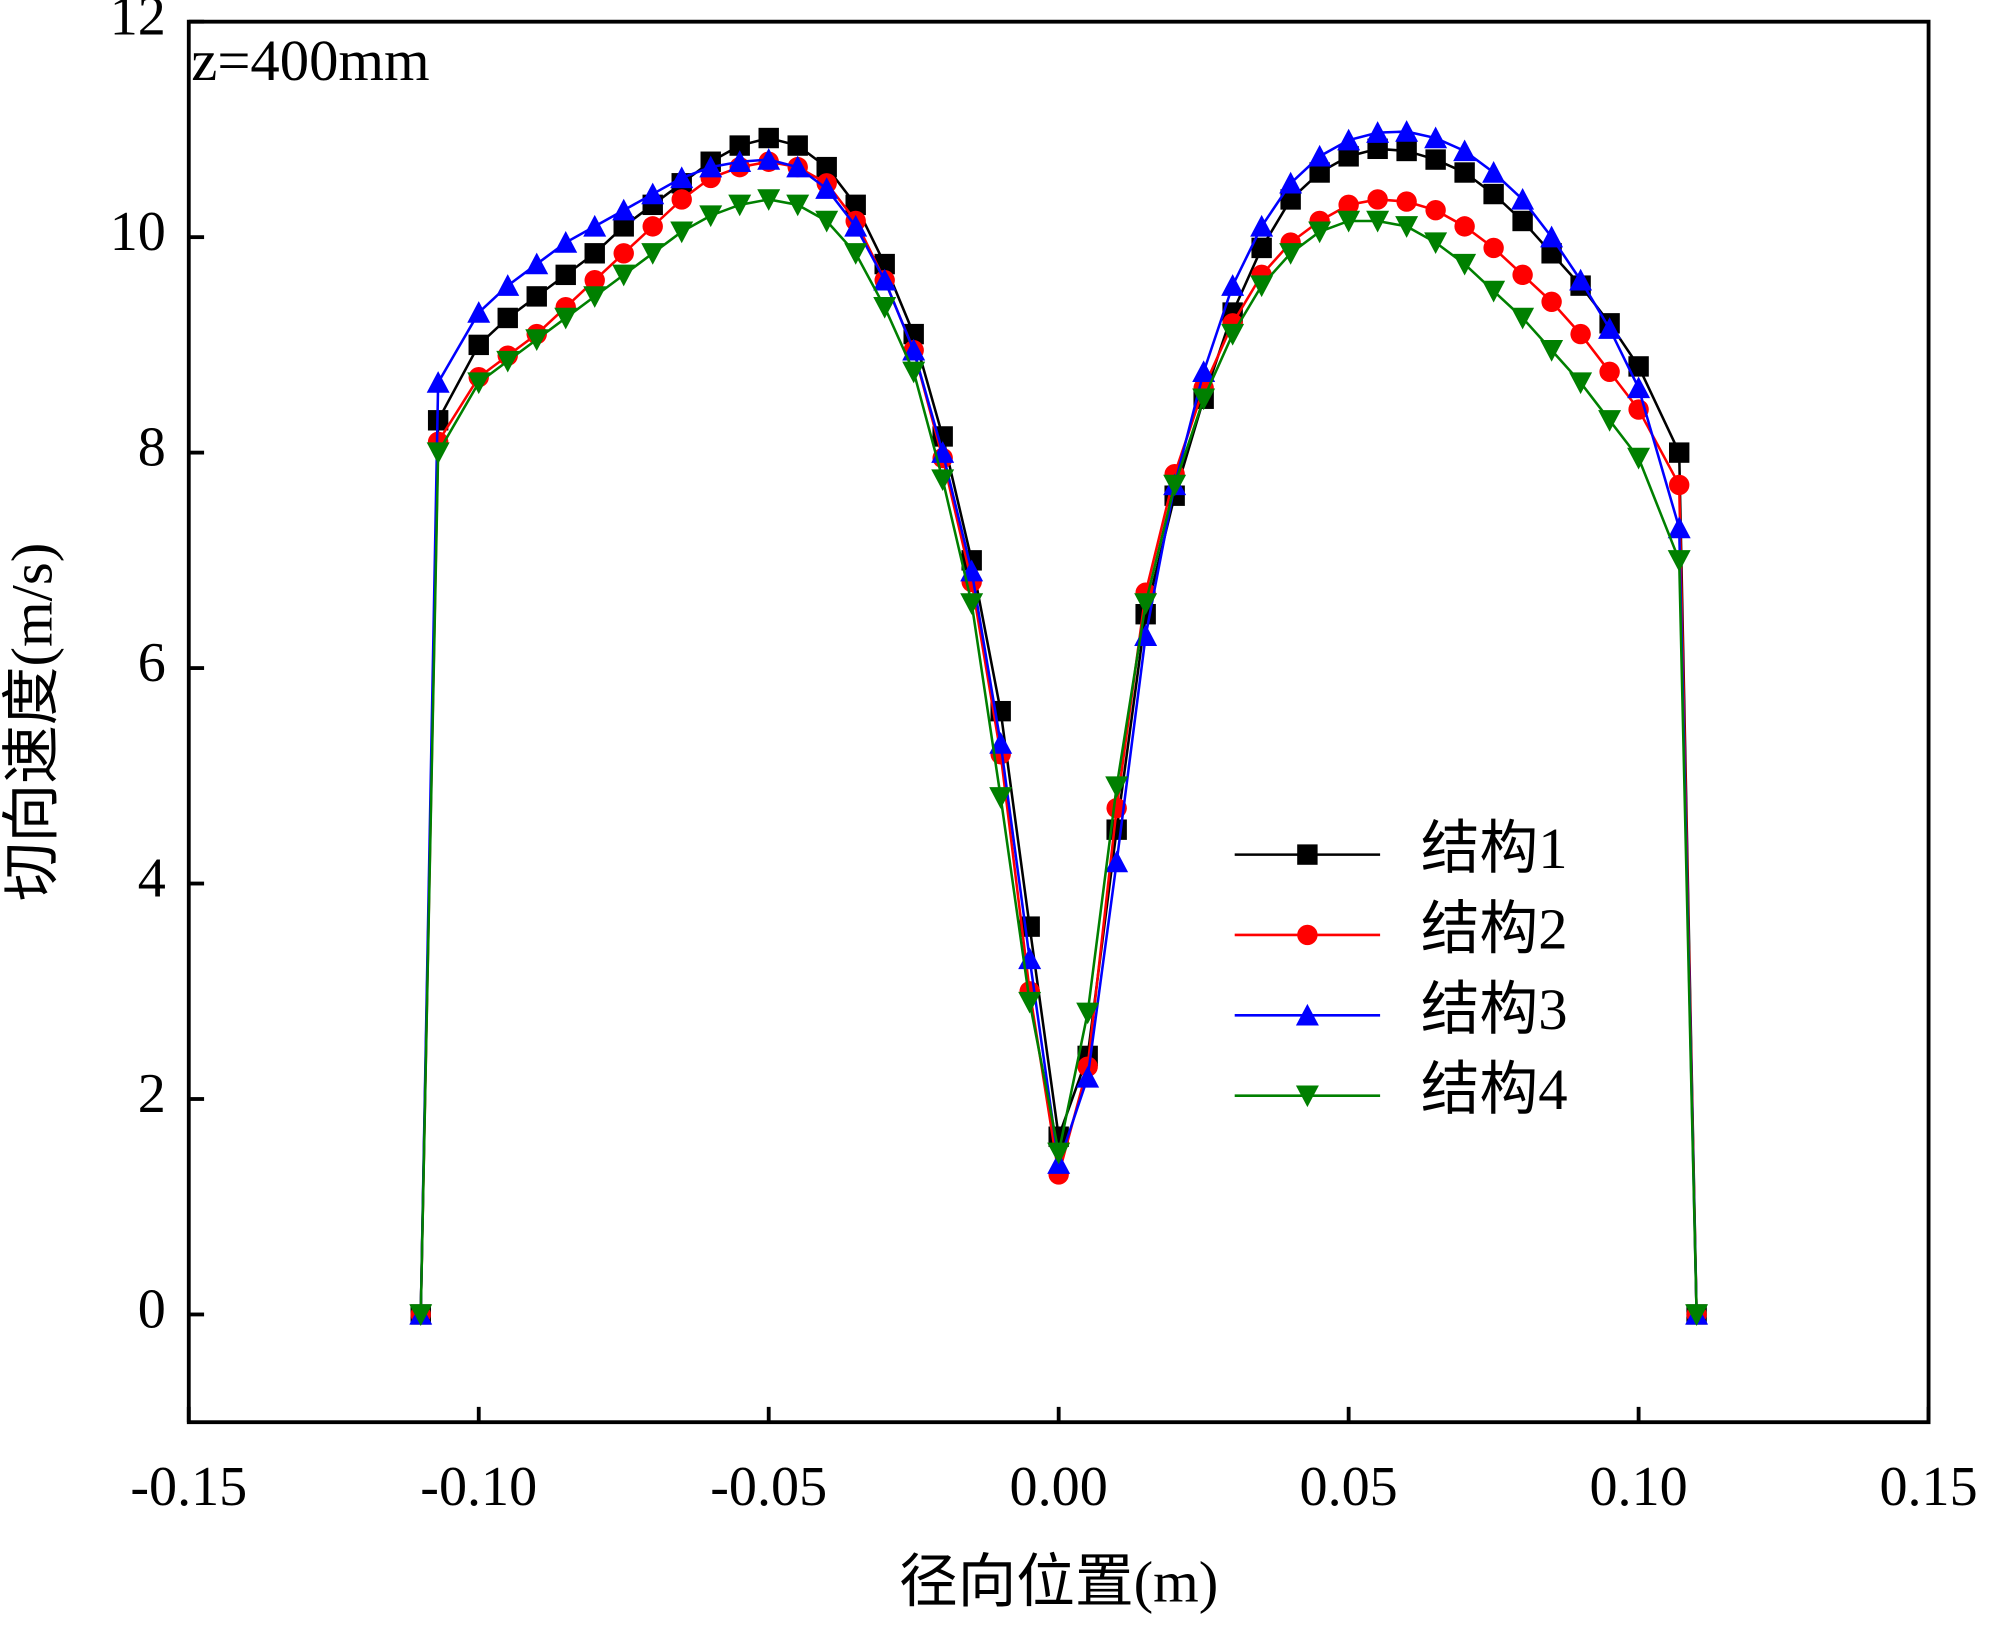 This screenshot has width=2000, height=1625. What do you see at coordinates (478, 1487) in the screenshot?
I see `x-tick-label: -0.10` at bounding box center [478, 1487].